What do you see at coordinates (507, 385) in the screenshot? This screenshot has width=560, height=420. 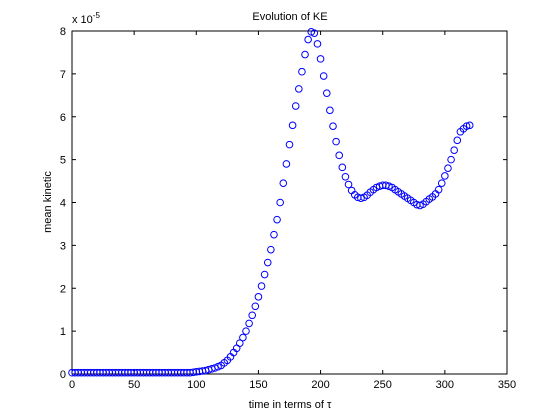 I see `x-tick-label: 350` at bounding box center [507, 385].